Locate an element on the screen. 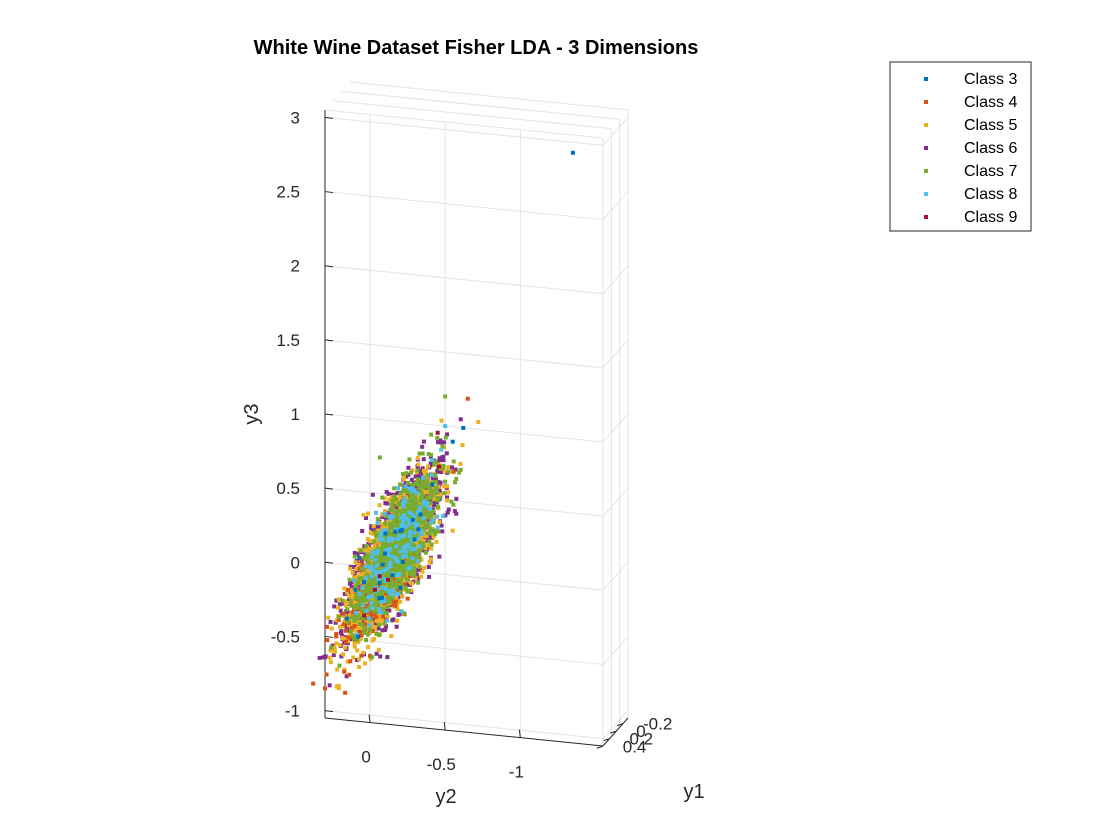 Image resolution: width=1120 pixels, height=840 pixels. y2-axis-line is located at coordinates (464, 732).